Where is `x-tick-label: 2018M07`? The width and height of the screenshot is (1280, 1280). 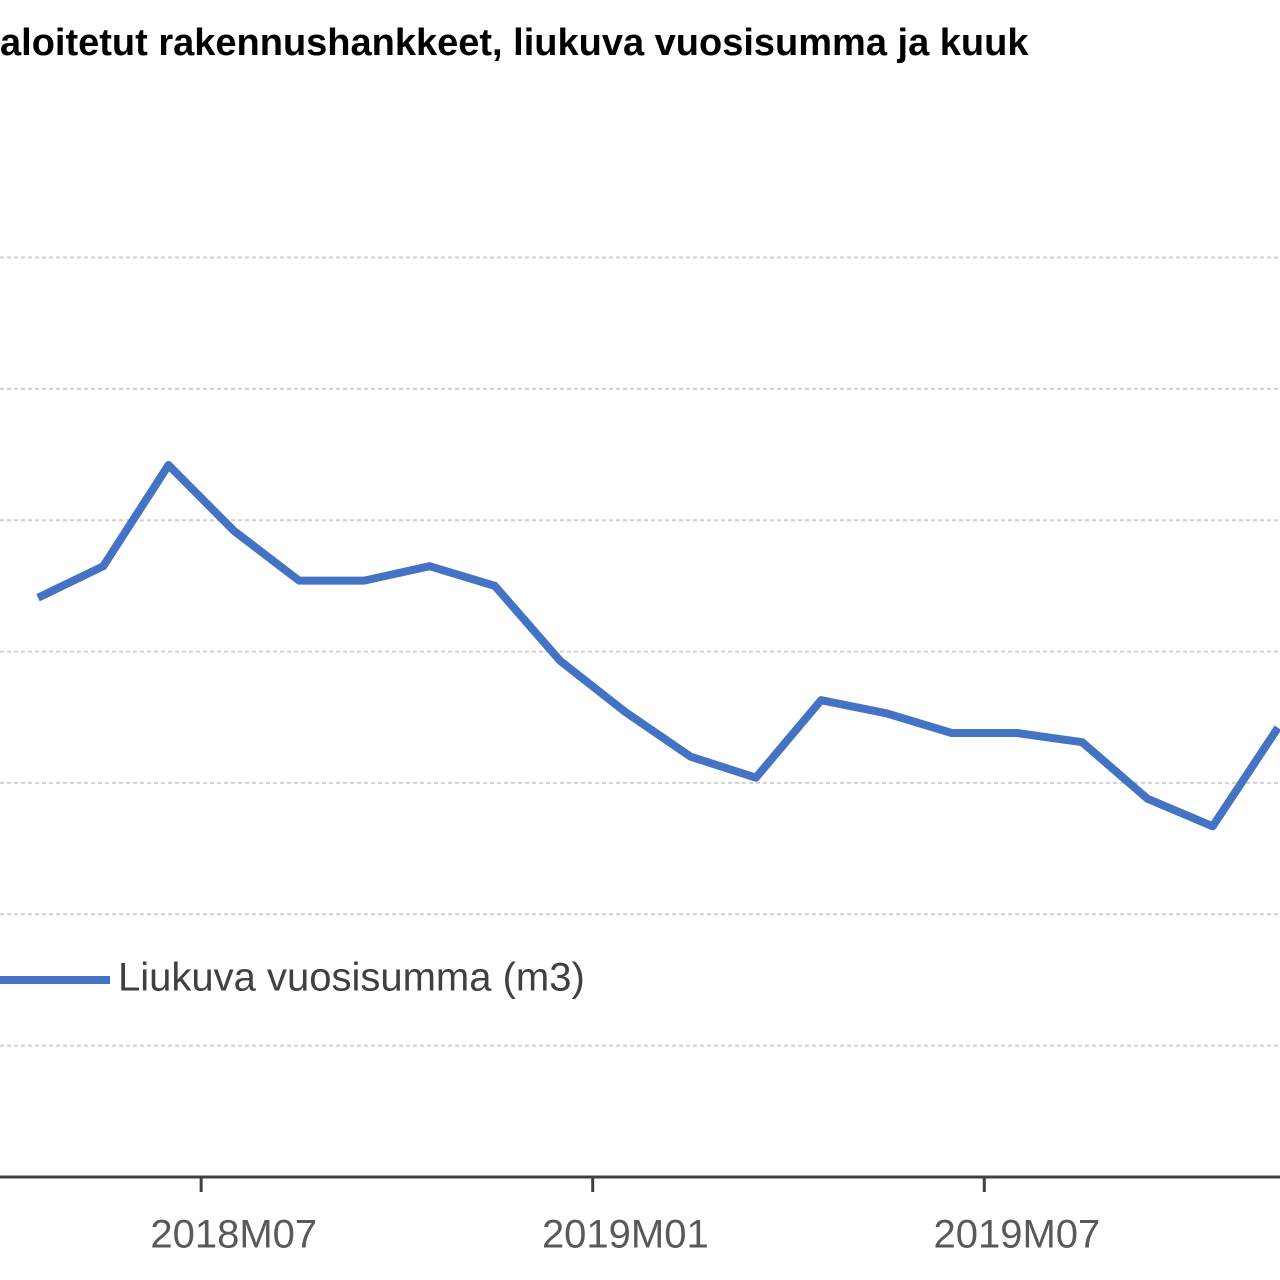 x-tick-label: 2018M07 is located at coordinates (233, 1235).